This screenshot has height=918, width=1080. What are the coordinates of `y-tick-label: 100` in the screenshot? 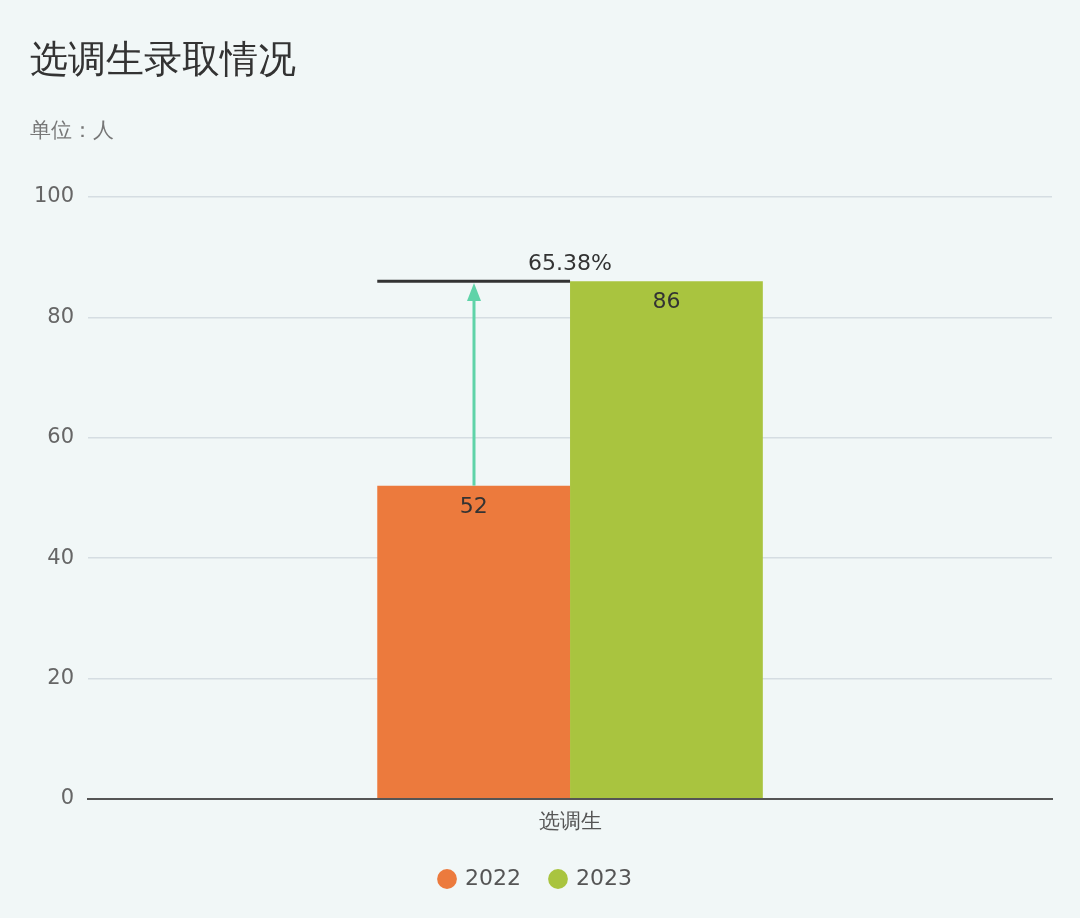 It's located at (54, 195).